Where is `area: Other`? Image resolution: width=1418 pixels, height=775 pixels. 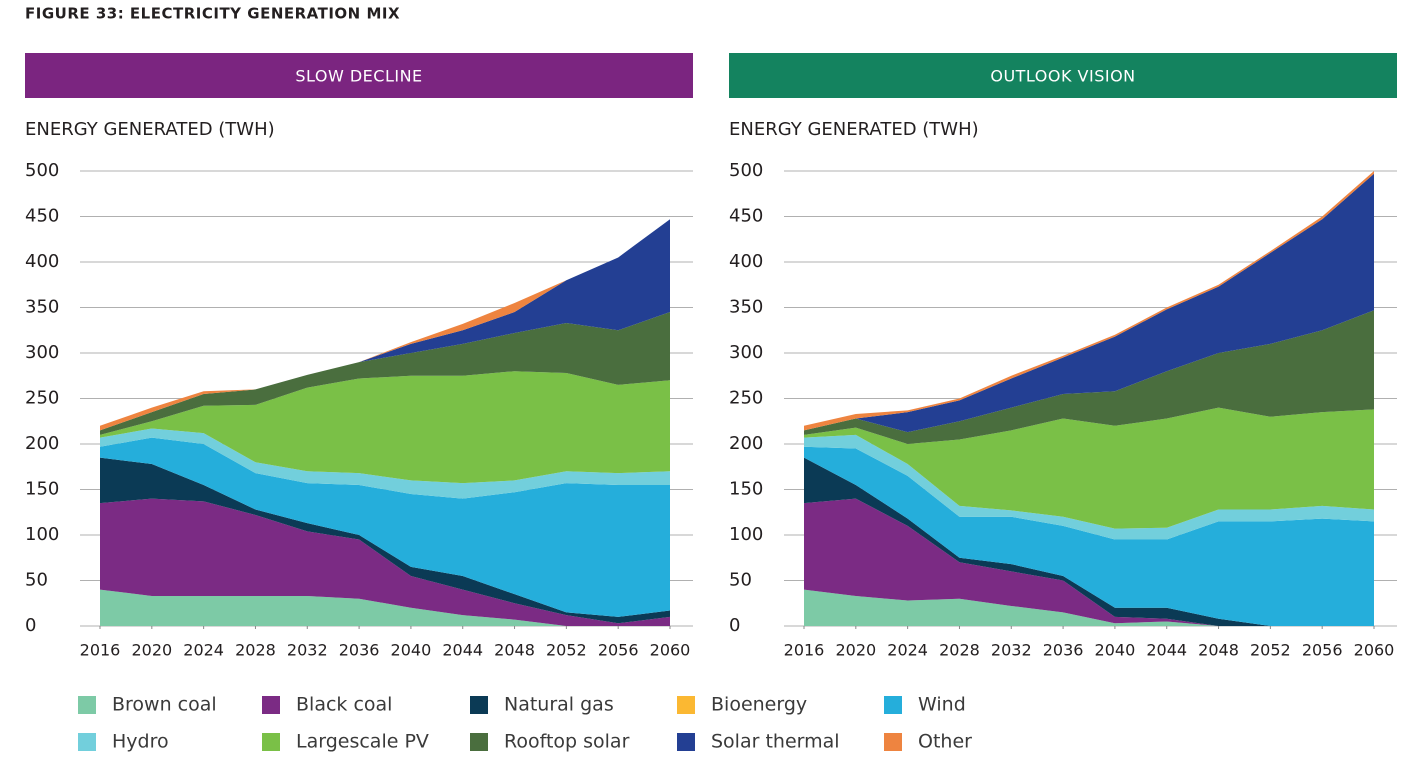
area: Other is located at coordinates (385, 325).